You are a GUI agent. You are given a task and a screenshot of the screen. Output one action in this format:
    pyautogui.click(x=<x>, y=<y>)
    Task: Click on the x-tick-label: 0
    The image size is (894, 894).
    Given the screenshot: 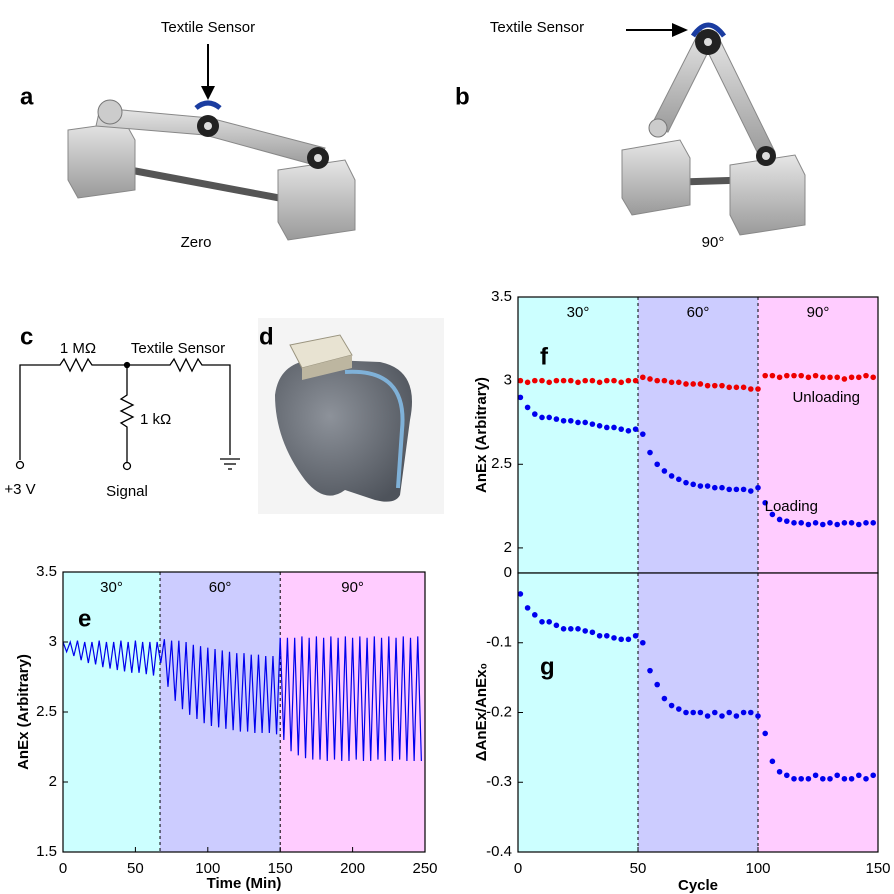 What is the action you would take?
    pyautogui.click(x=518, y=868)
    